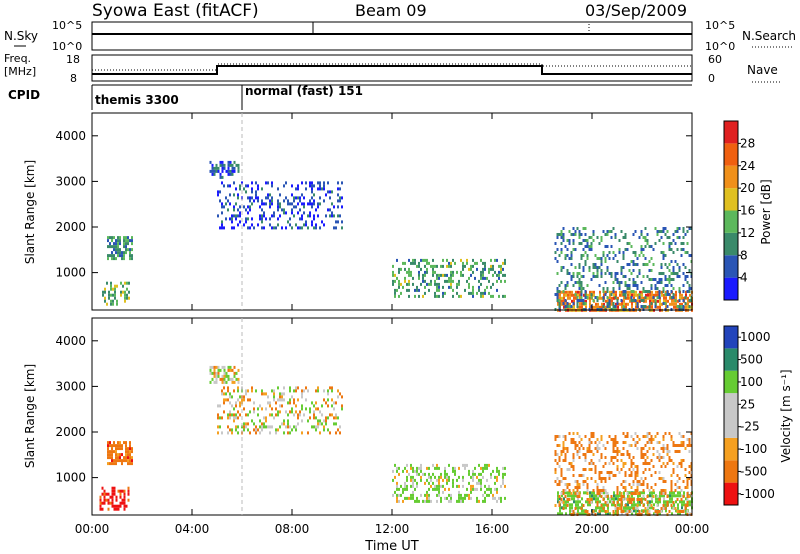  What do you see at coordinates (70, 273) in the screenshot?
I see `y-tick-label: 1000` at bounding box center [70, 273].